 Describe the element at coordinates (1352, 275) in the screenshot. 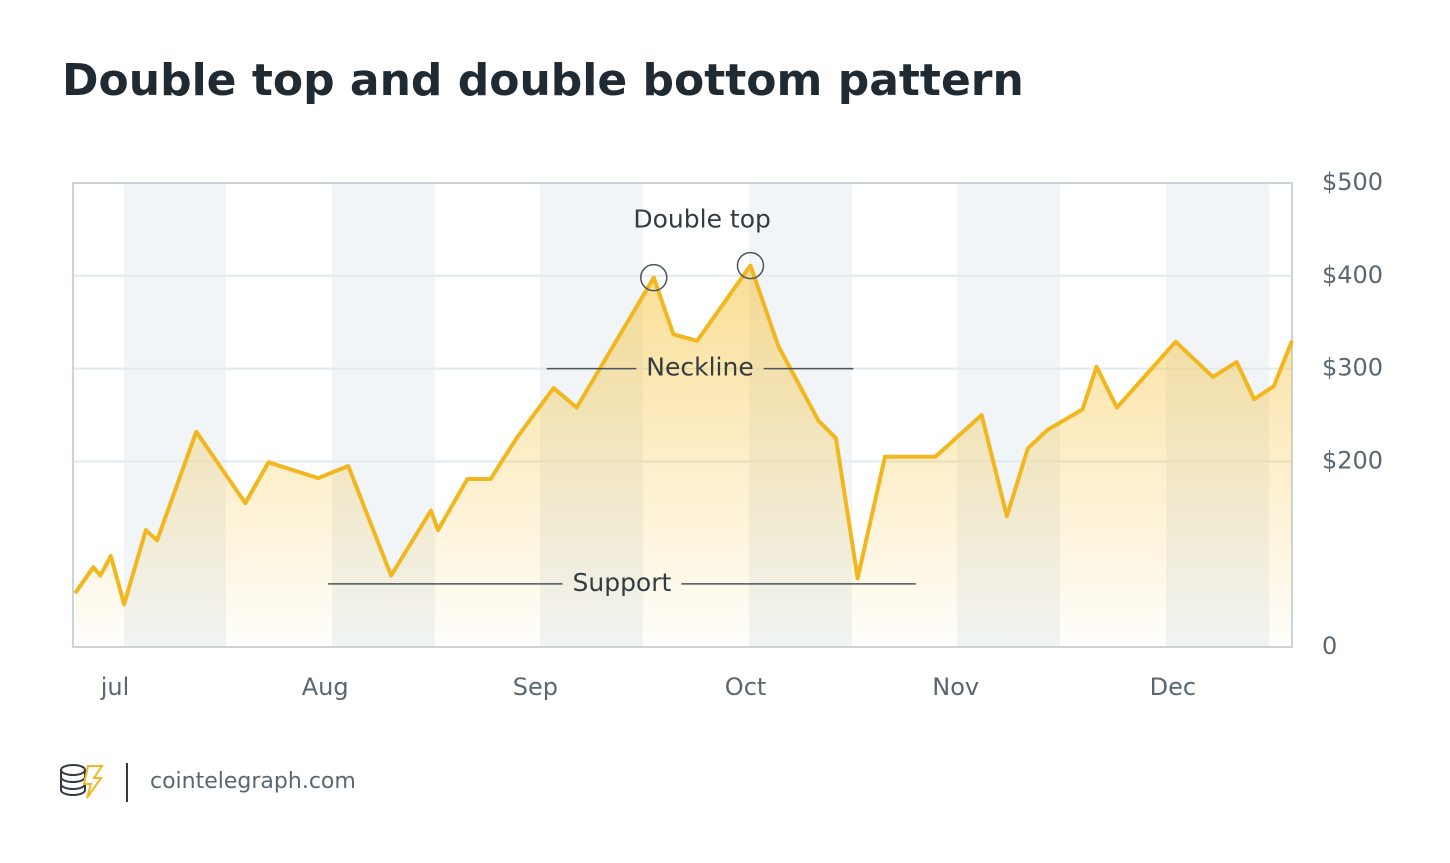

I see `y-tick-label: $400` at that location.